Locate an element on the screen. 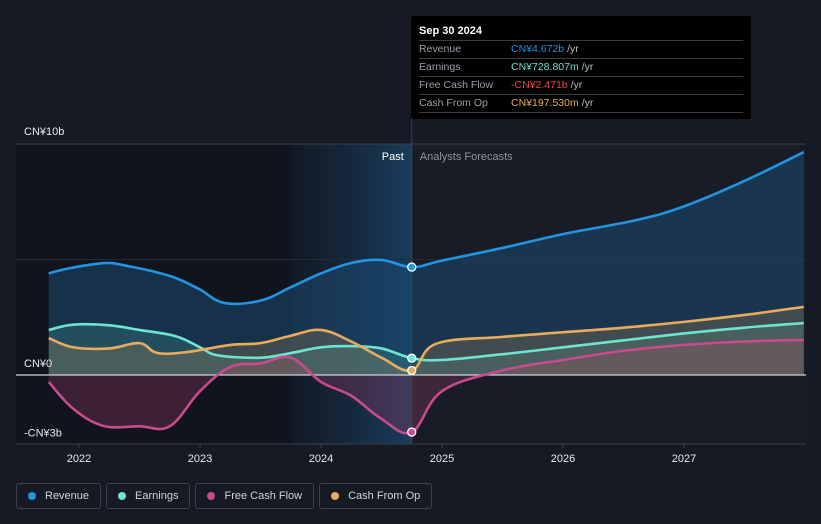 The image size is (821, 524). tooltip-date: Sep 30 2024 is located at coordinates (581, 31).